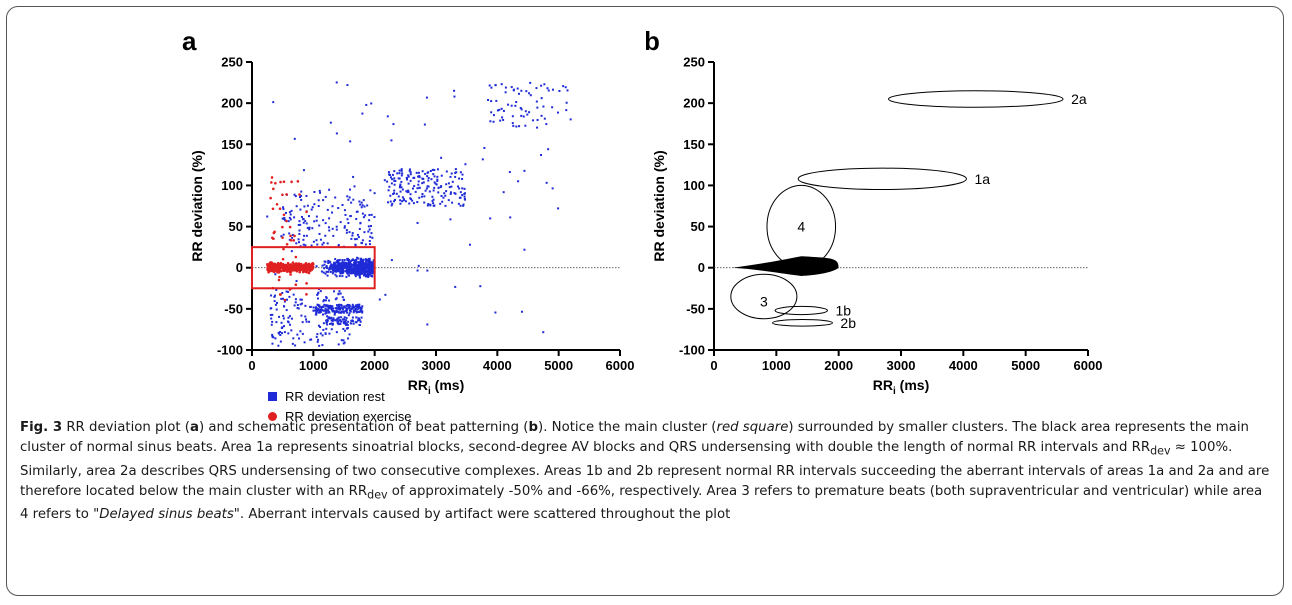  Describe the element at coordinates (1079, 99) in the screenshot. I see `area-label-2a: 2a` at that location.